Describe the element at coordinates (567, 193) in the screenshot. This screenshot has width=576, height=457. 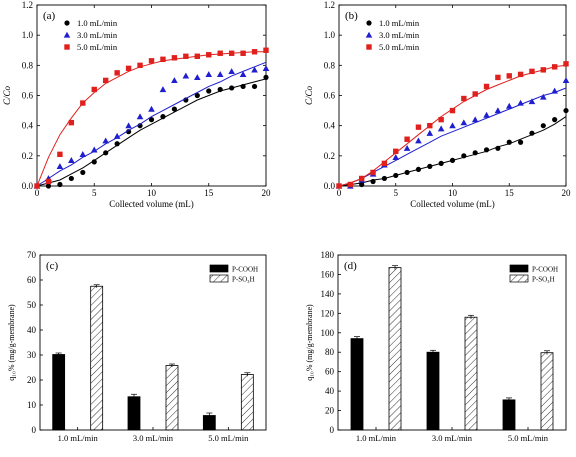
I see `x-tick-label: 20` at that location.